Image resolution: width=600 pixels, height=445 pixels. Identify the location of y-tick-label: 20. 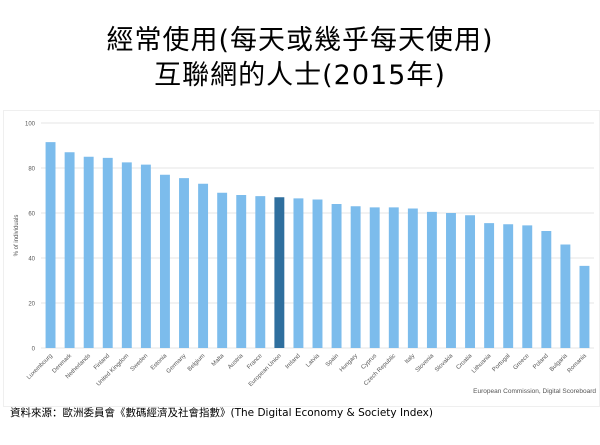
(31, 305).